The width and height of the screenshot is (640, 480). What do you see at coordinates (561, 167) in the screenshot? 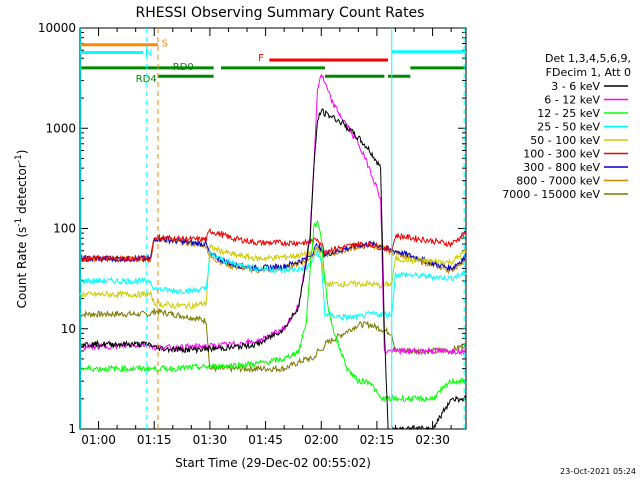
I see `legend-label-6: 300 - 800 keV` at bounding box center [561, 167].